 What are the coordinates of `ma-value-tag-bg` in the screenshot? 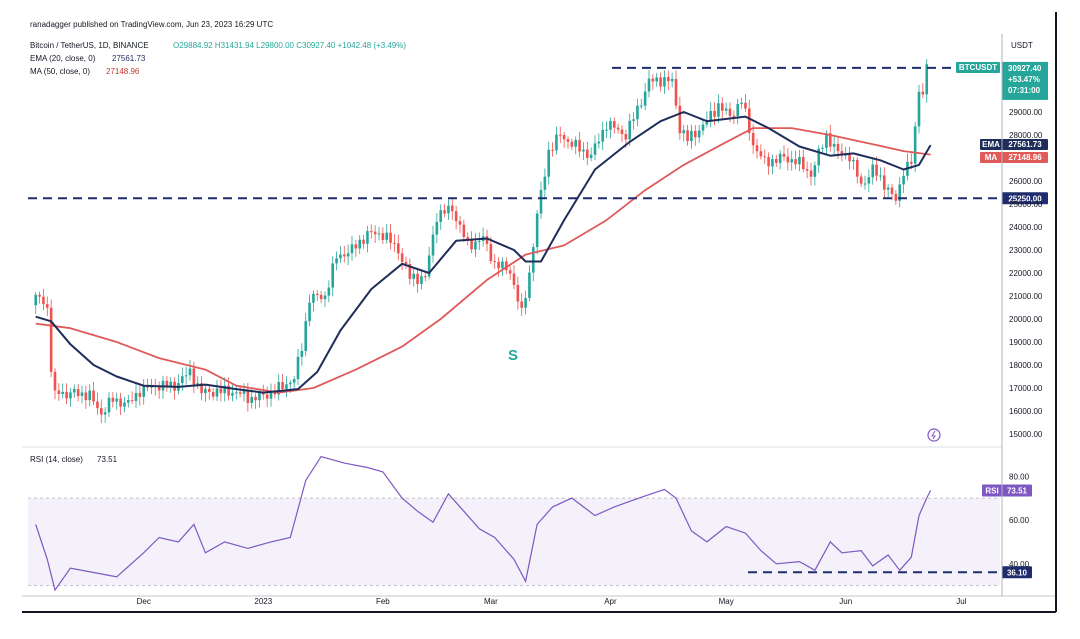 It's located at (1025, 157).